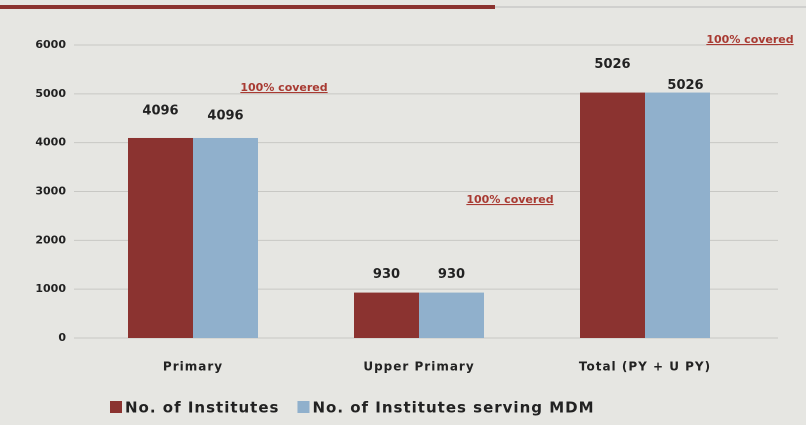 The height and width of the screenshot is (425, 806). I want to click on y-tick-label: 4000, so click(50, 142).